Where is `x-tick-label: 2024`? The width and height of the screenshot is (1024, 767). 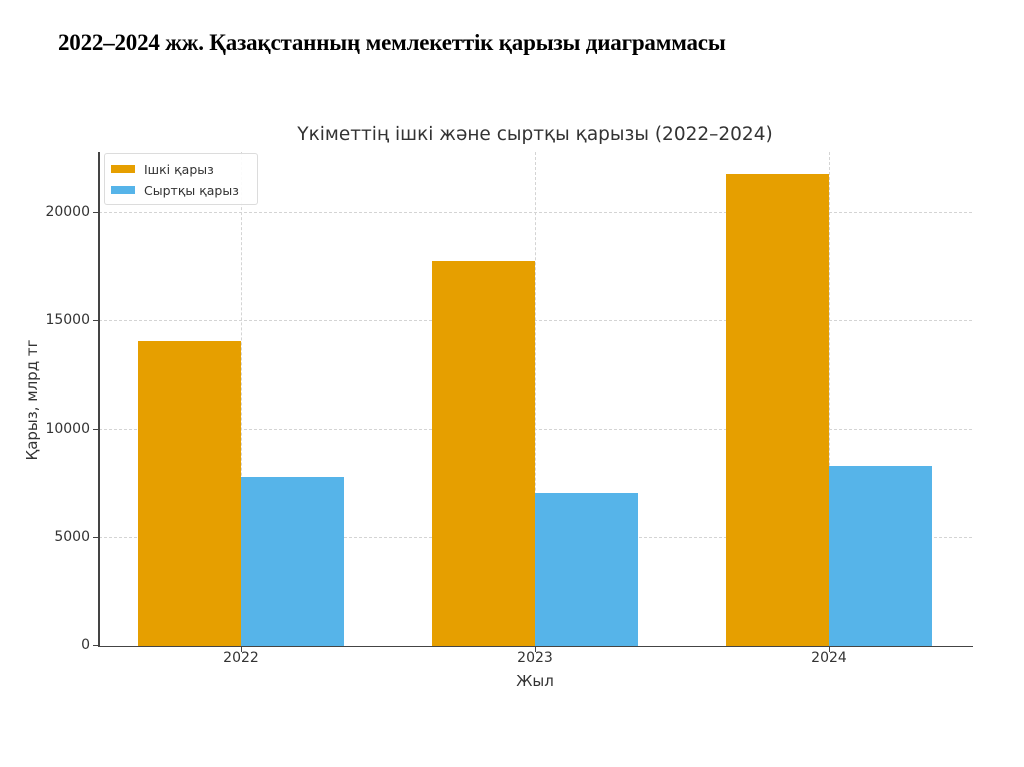 x-tick-label: 2024 is located at coordinates (829, 658).